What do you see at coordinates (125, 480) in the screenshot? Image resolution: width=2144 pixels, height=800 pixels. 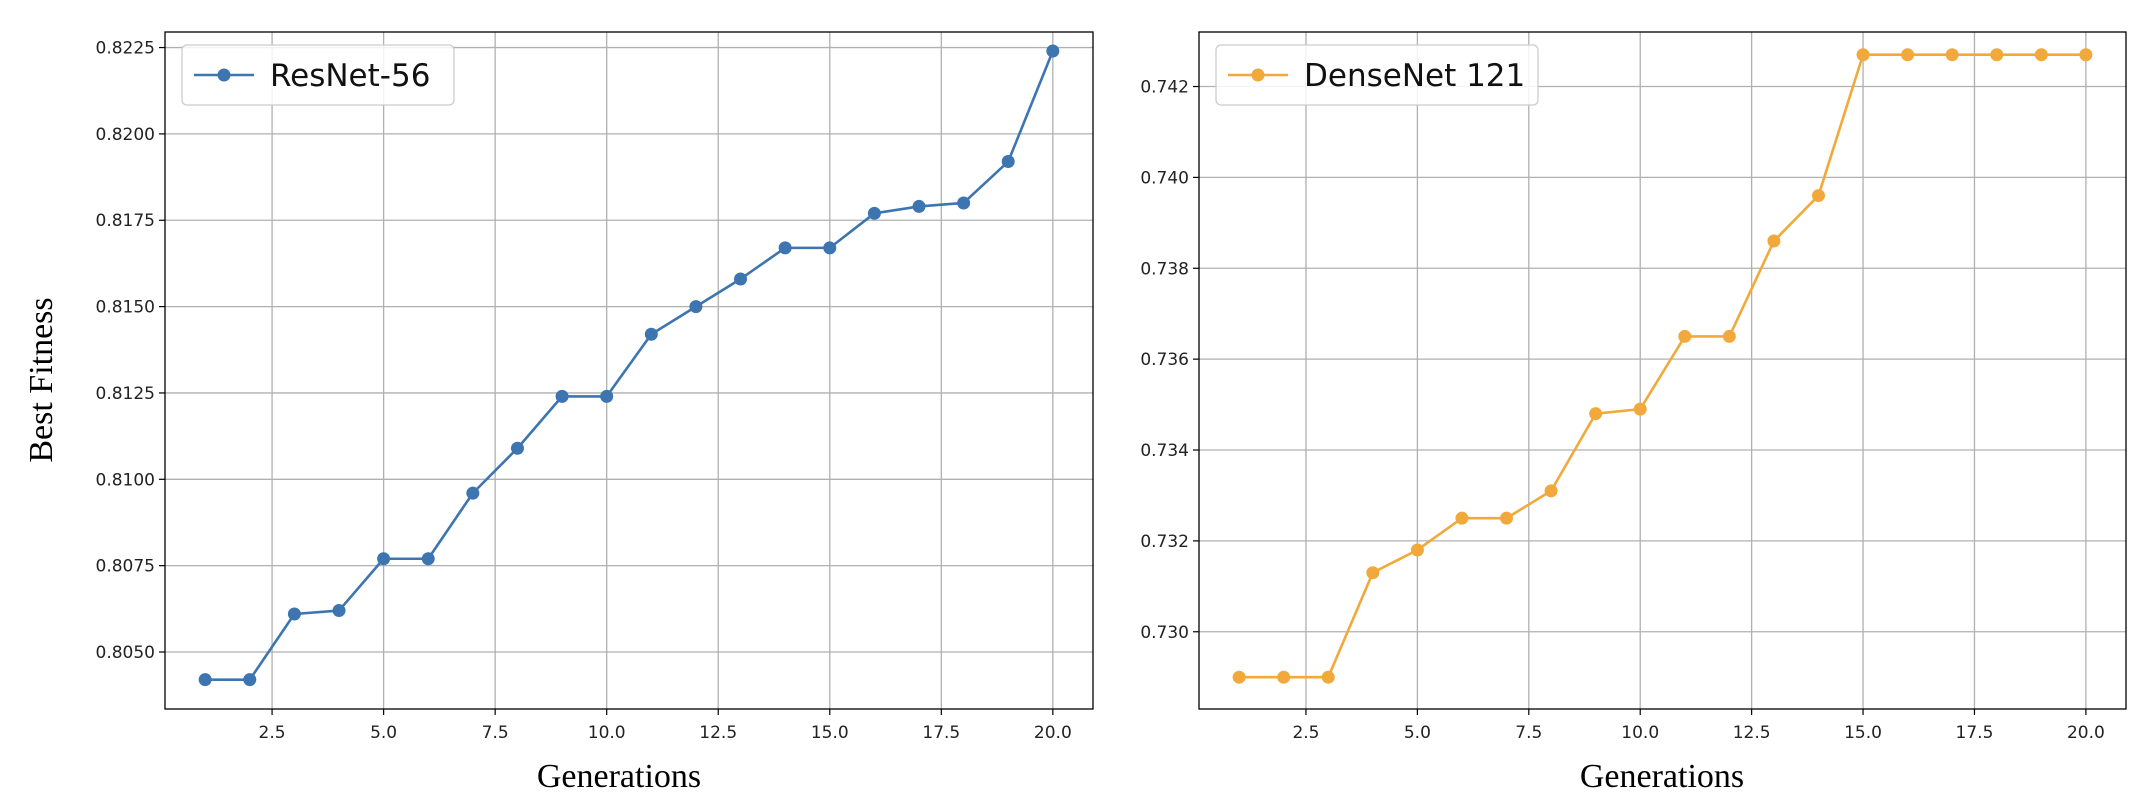 I see `y-tick-label: 0.8100` at bounding box center [125, 480].